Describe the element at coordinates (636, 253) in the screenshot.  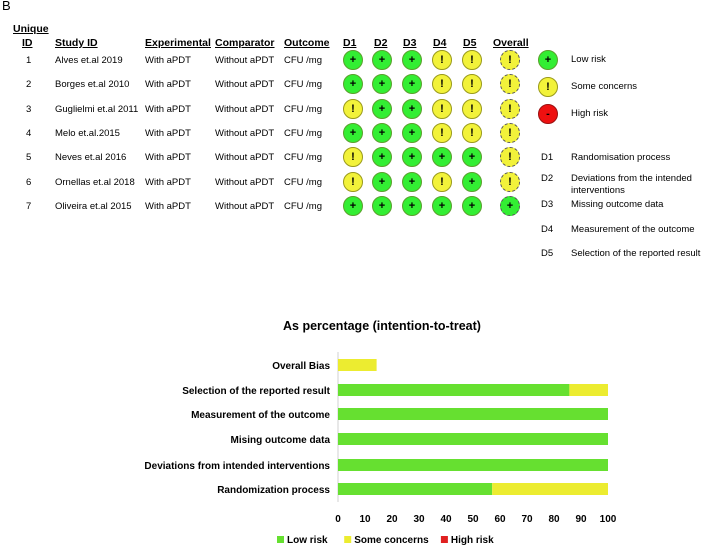
I see `legend-domain-label: Selection of the reported result` at that location.